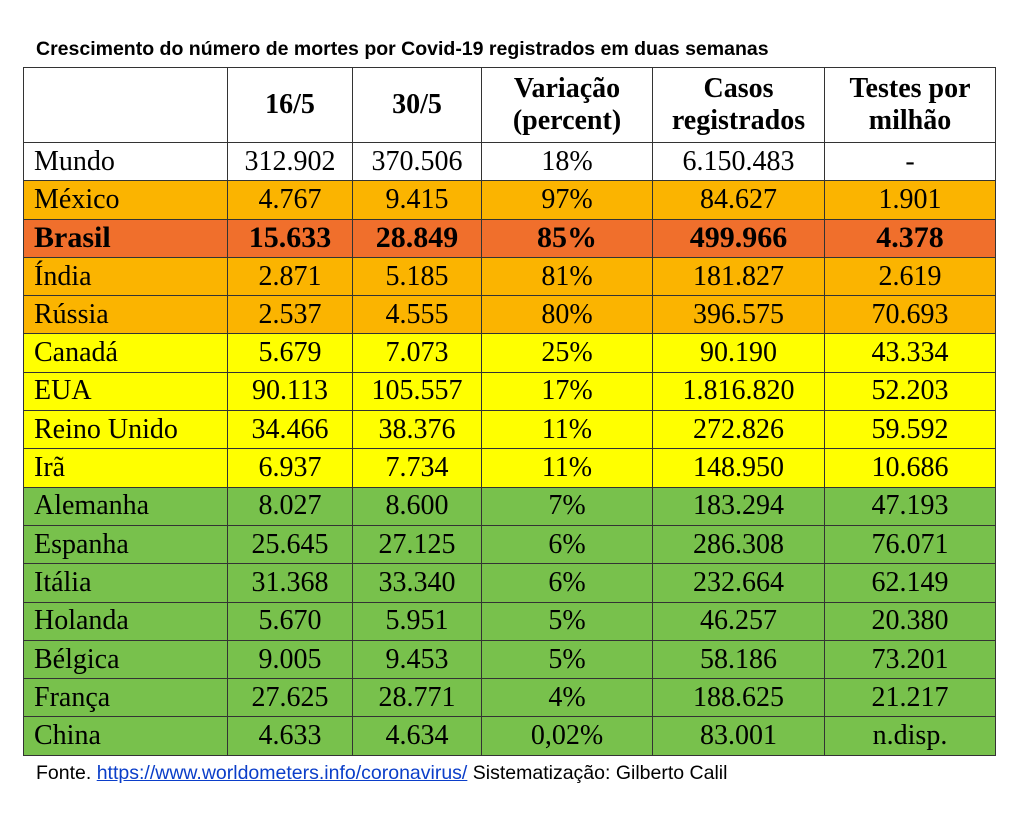 The width and height of the screenshot is (1024, 835). What do you see at coordinates (567, 659) in the screenshot?
I see `variation-cell: 5%` at bounding box center [567, 659].